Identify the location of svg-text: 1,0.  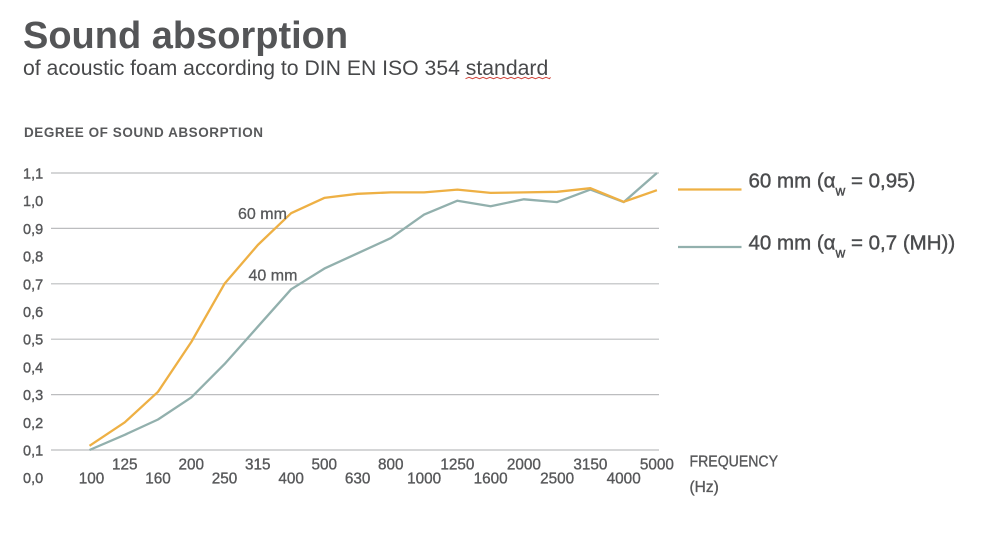
(33, 202).